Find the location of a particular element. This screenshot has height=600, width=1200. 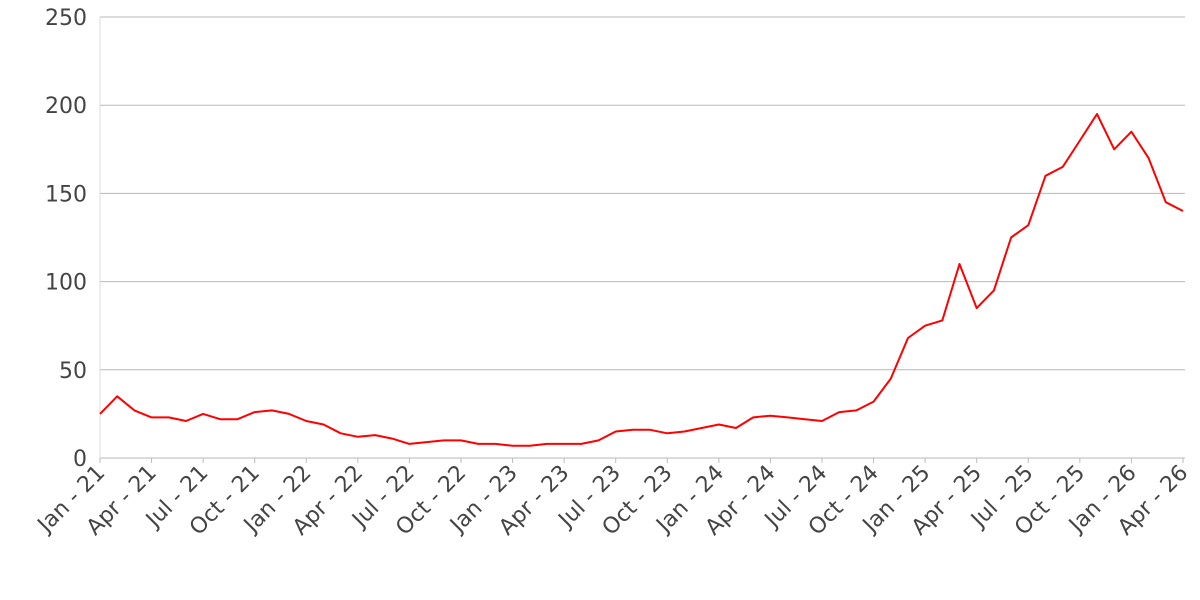

y-tick-label: 150 is located at coordinates (66, 194).